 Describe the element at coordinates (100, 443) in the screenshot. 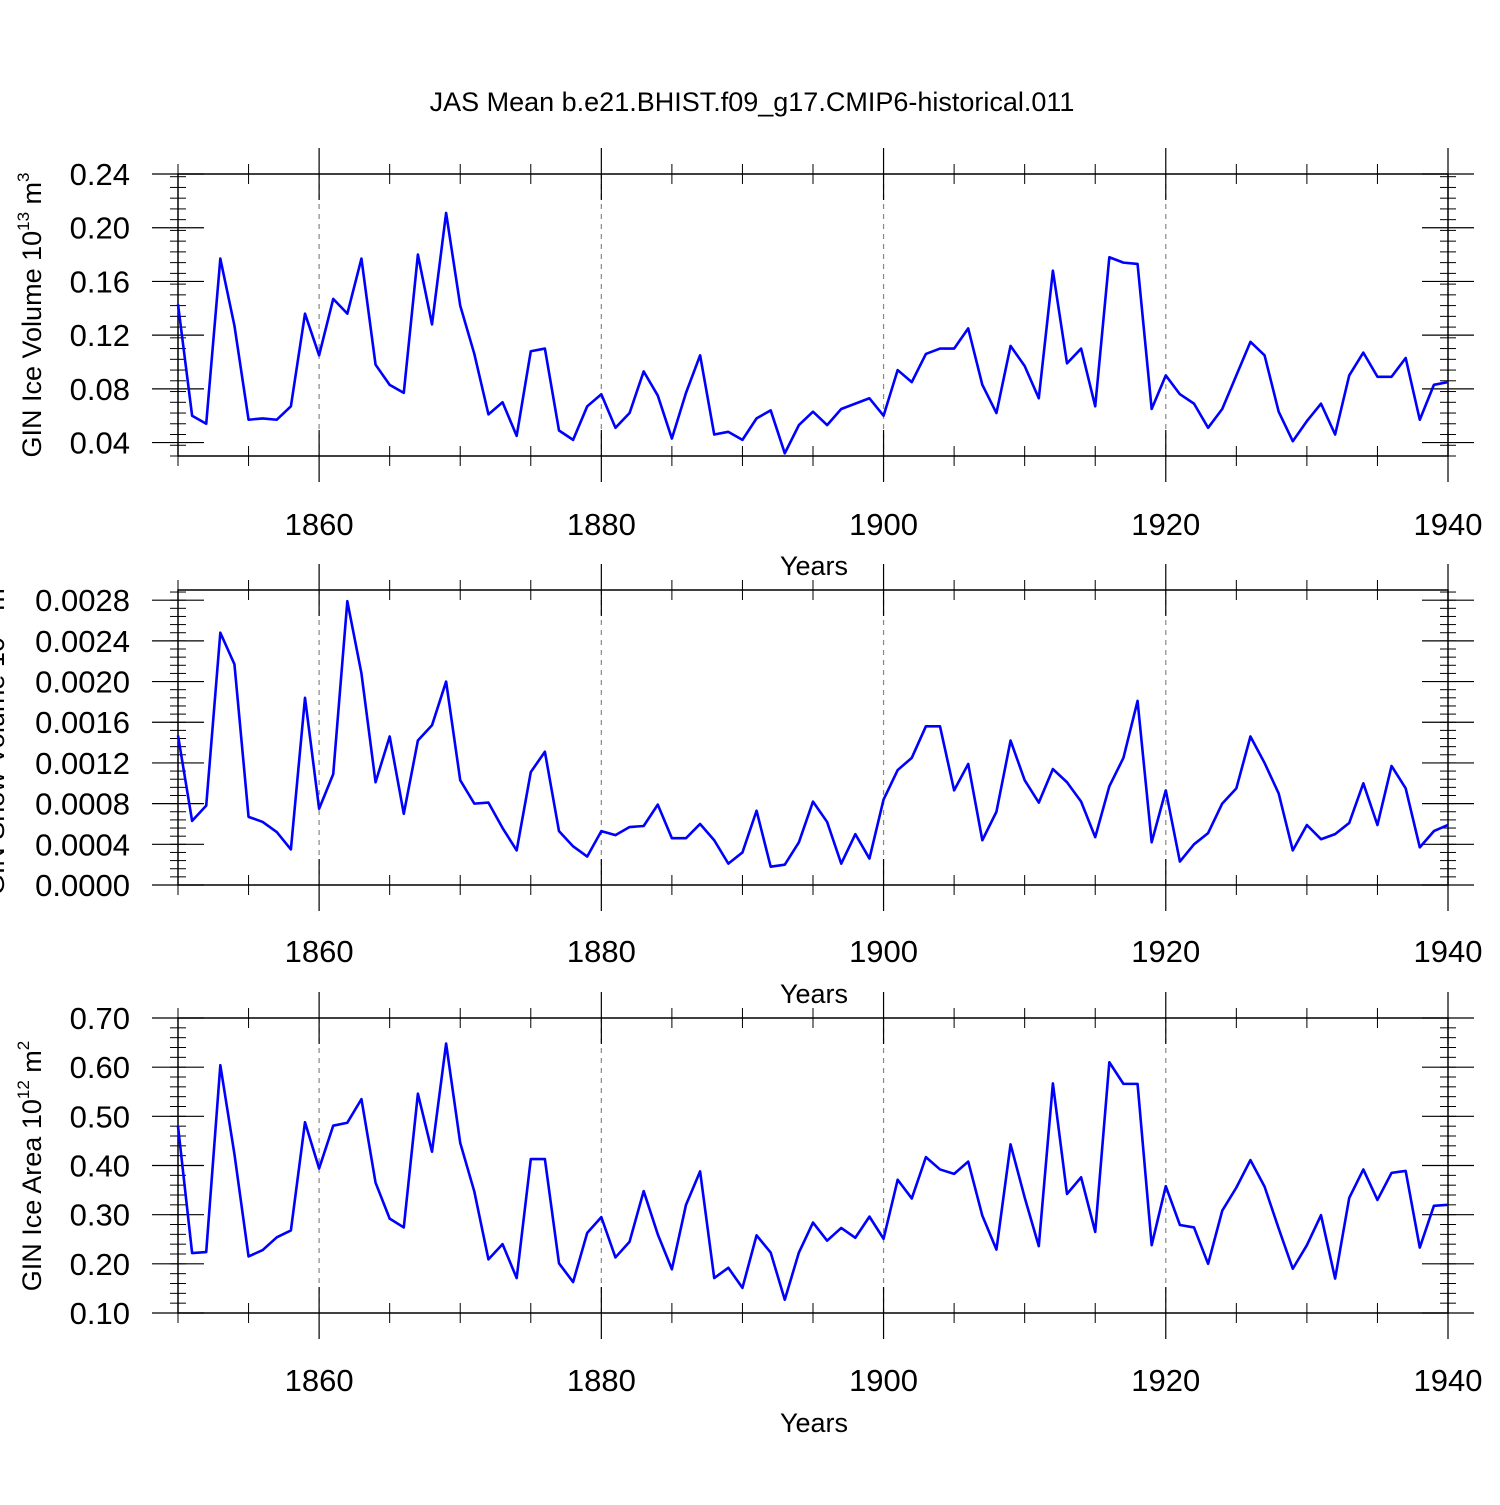

I see `y-tick-label: 0.04` at that location.